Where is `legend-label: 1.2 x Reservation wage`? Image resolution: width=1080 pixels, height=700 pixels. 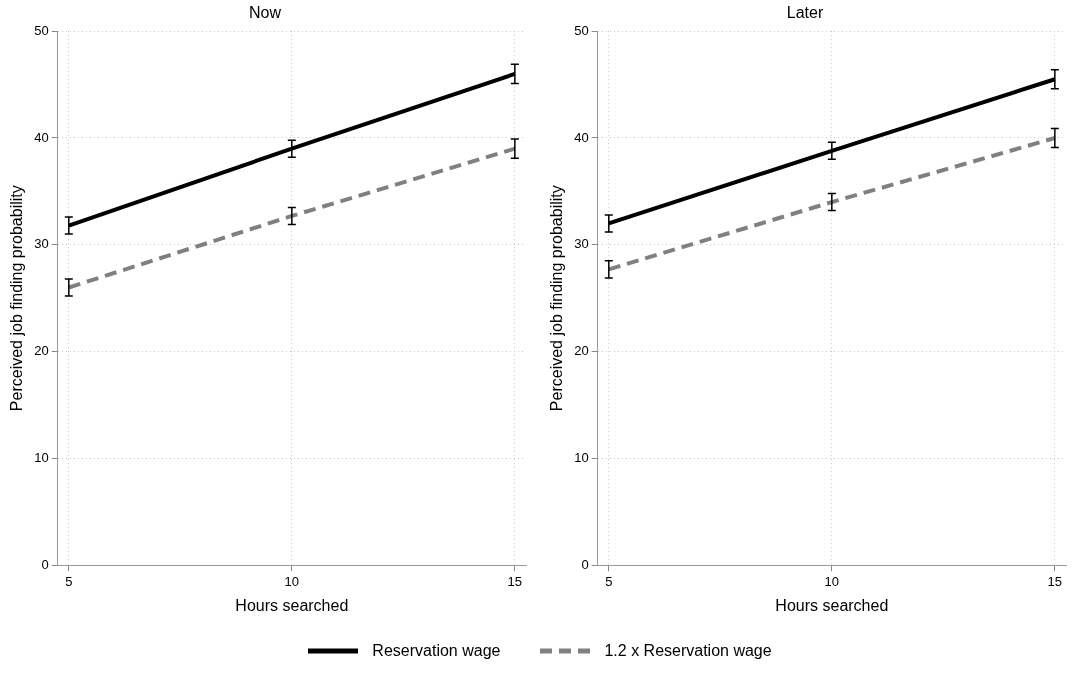 legend-label: 1.2 x Reservation wage is located at coordinates (688, 651).